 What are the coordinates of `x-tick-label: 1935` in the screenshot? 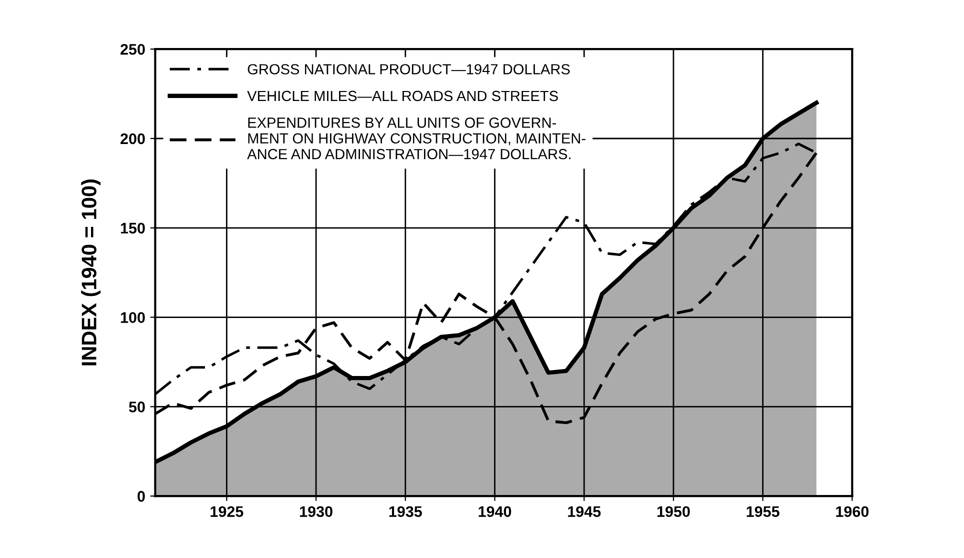 It's located at (405, 512).